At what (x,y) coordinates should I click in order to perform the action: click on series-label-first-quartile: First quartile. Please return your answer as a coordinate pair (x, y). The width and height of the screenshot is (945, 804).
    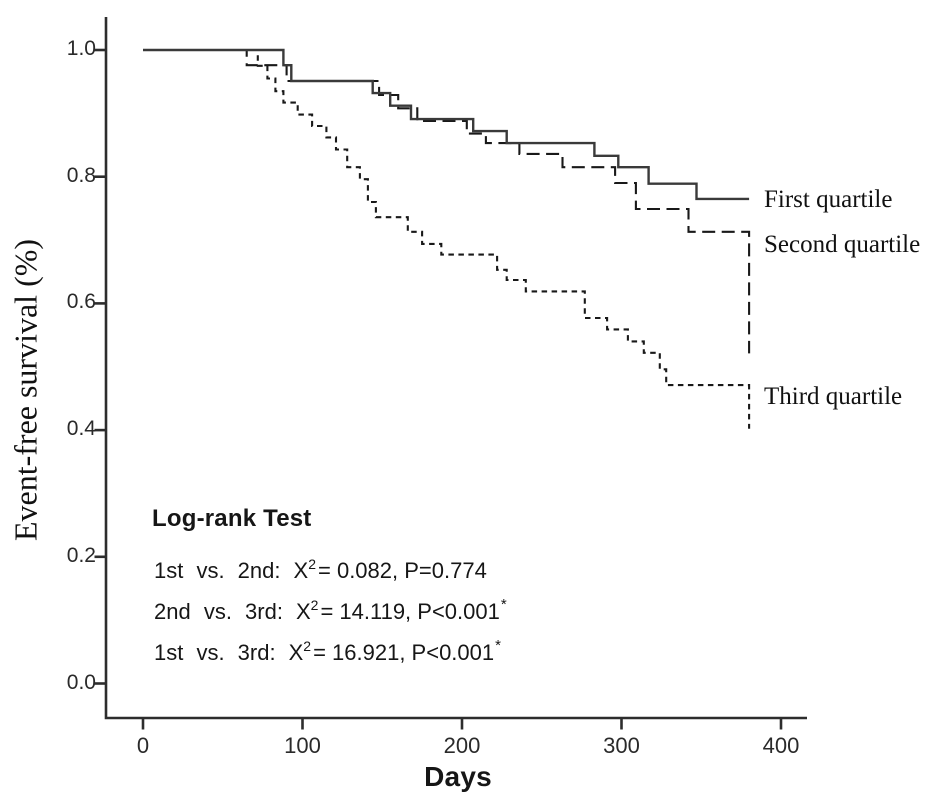
    Looking at the image, I should click on (828, 199).